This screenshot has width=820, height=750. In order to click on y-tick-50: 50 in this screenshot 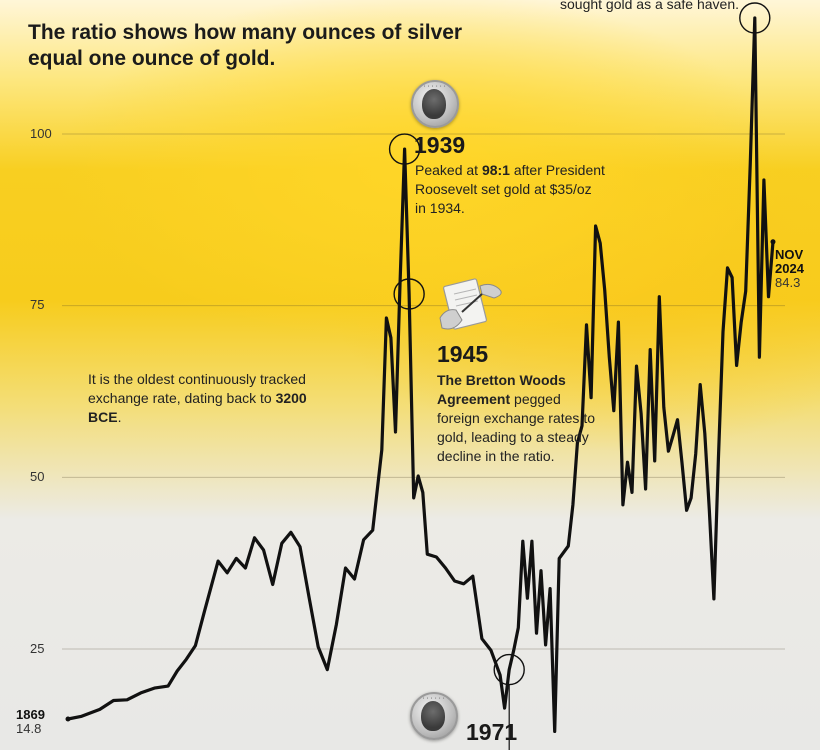, I will do `click(37, 476)`.